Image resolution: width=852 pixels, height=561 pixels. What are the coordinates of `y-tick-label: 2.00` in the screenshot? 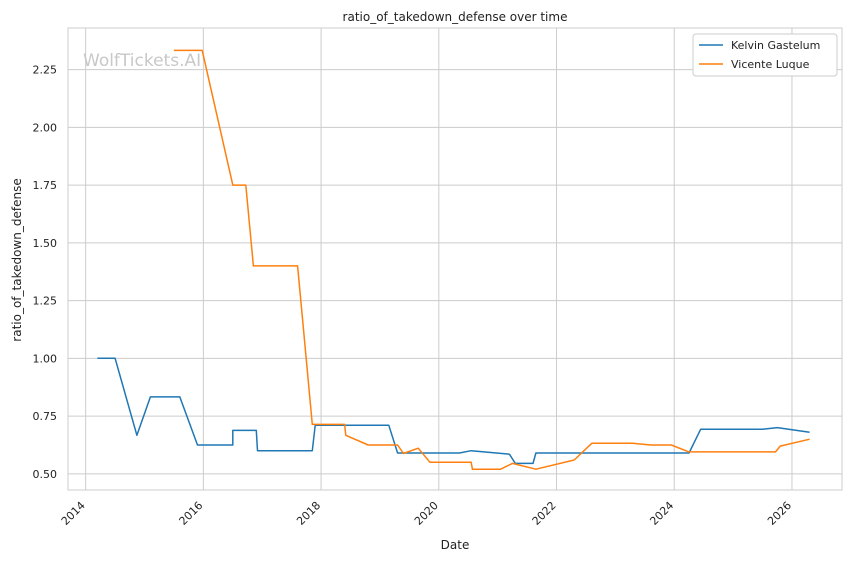 It's located at (45, 127).